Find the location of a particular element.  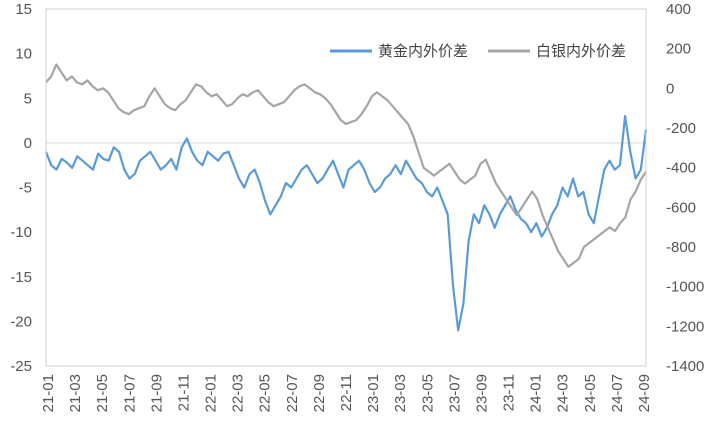

x-tick-label: 24-01 is located at coordinates (536, 393).